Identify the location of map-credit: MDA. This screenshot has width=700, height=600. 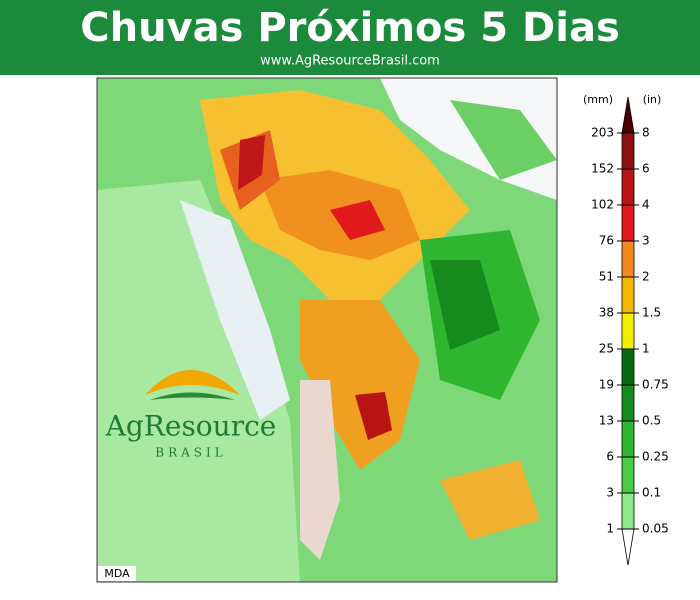
(117, 573).